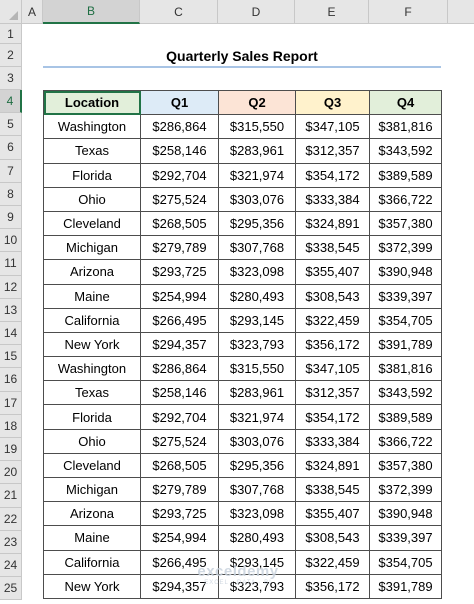  What do you see at coordinates (257, 393) in the screenshot?
I see `sales-cell-q2: $283,961` at bounding box center [257, 393].